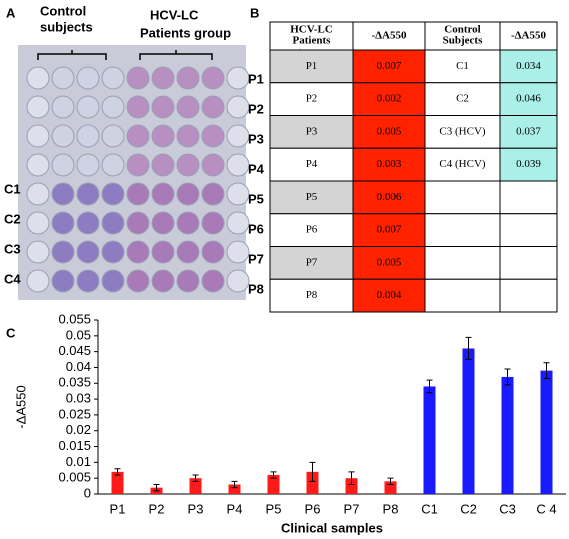 The width and height of the screenshot is (569, 539). Describe the element at coordinates (462, 131) in the screenshot. I see `cell-text: C3 (HCV)` at that location.